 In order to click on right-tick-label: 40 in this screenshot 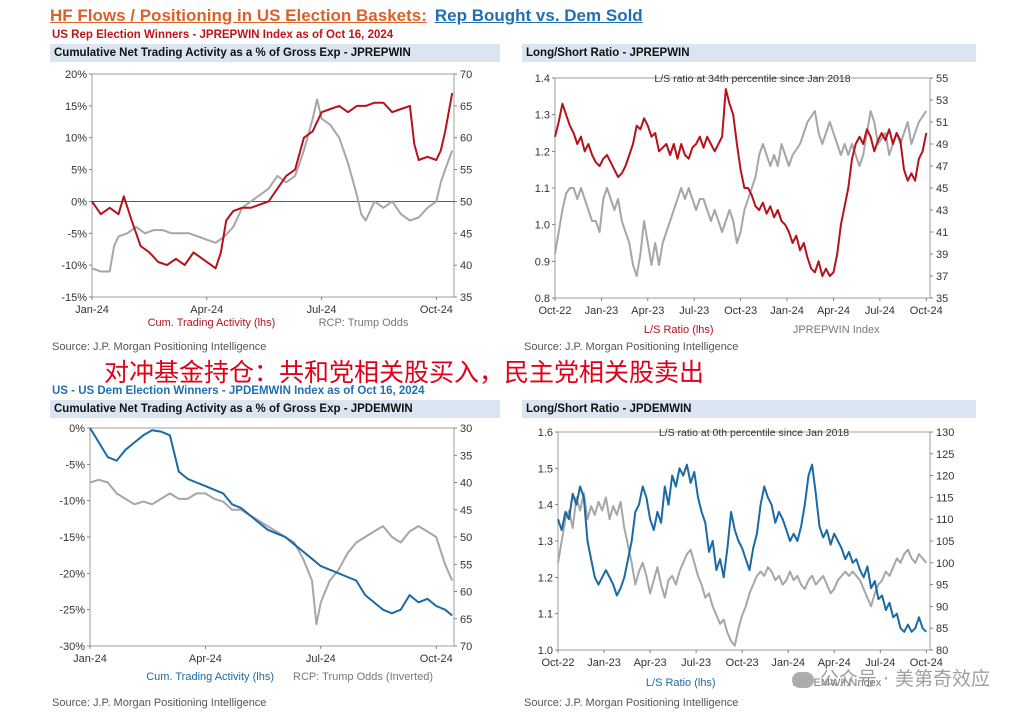, I will do `click(466, 484)`.